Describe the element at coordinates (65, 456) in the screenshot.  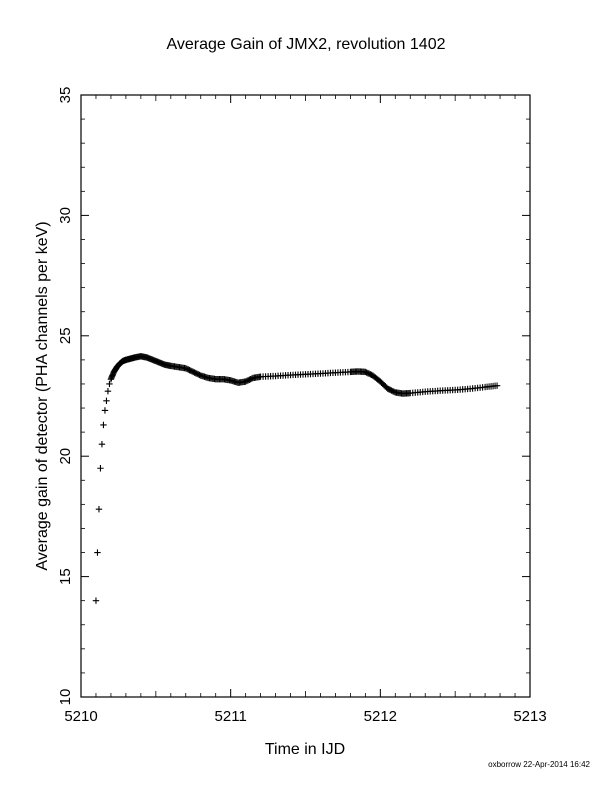
I see `y-tick-label: 20` at that location.